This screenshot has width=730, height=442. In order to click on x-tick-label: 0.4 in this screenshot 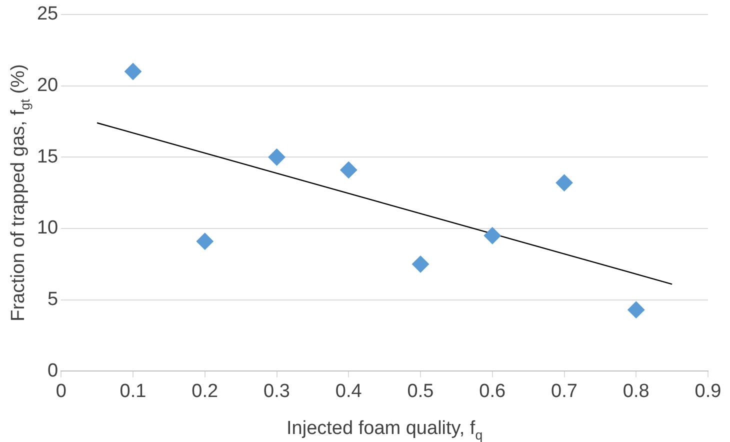, I will do `click(348, 391)`.